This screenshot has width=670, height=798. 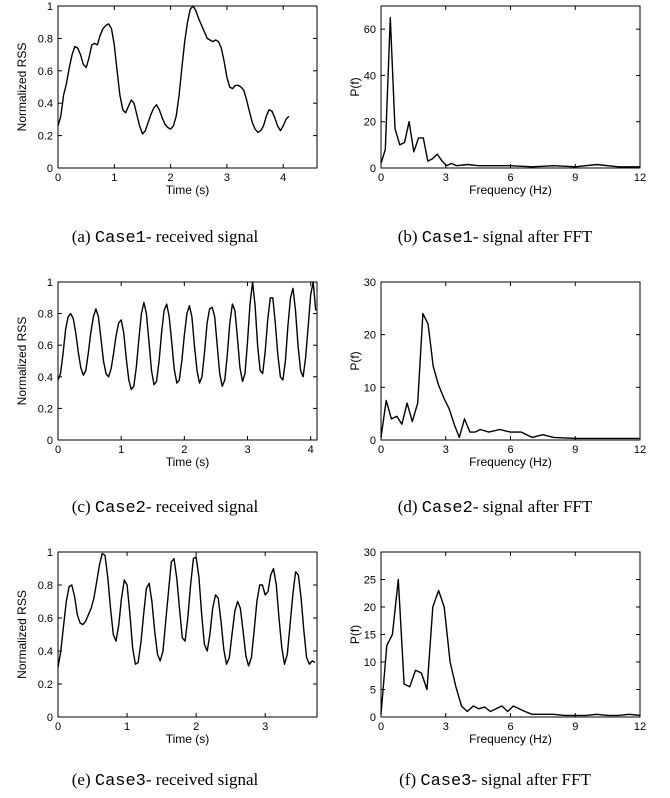 I want to click on caption-label: (d), so click(x=410, y=506).